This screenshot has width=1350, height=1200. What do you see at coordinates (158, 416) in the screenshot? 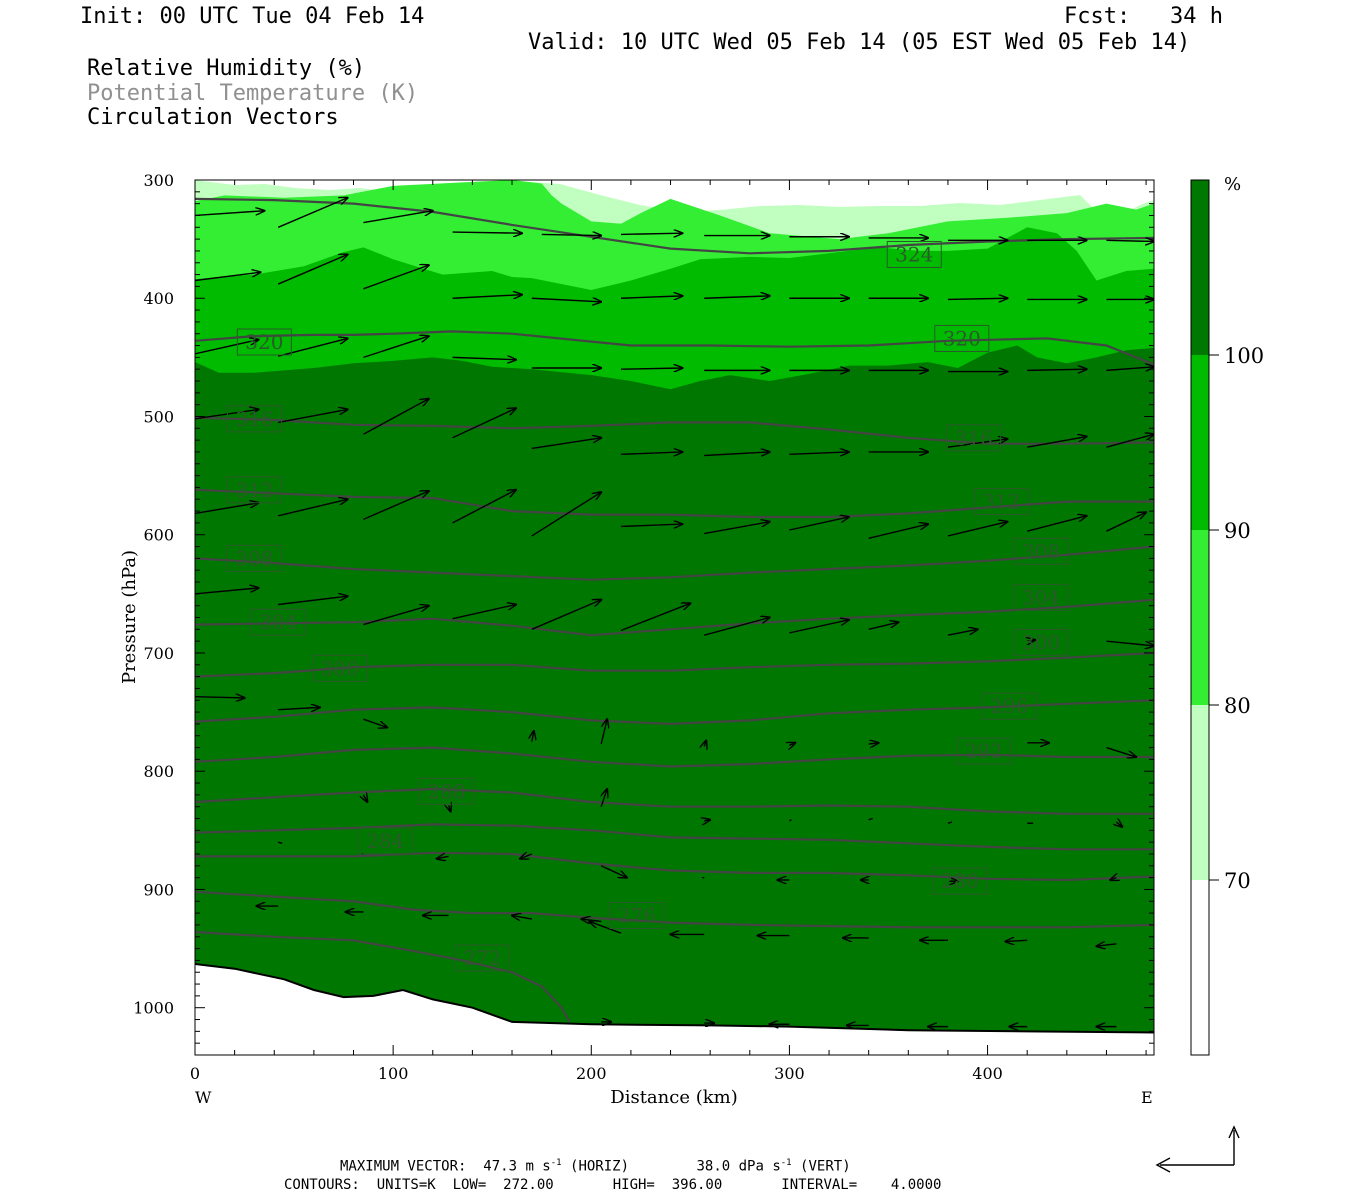
I see `y-tick-label: 500` at bounding box center [158, 416].